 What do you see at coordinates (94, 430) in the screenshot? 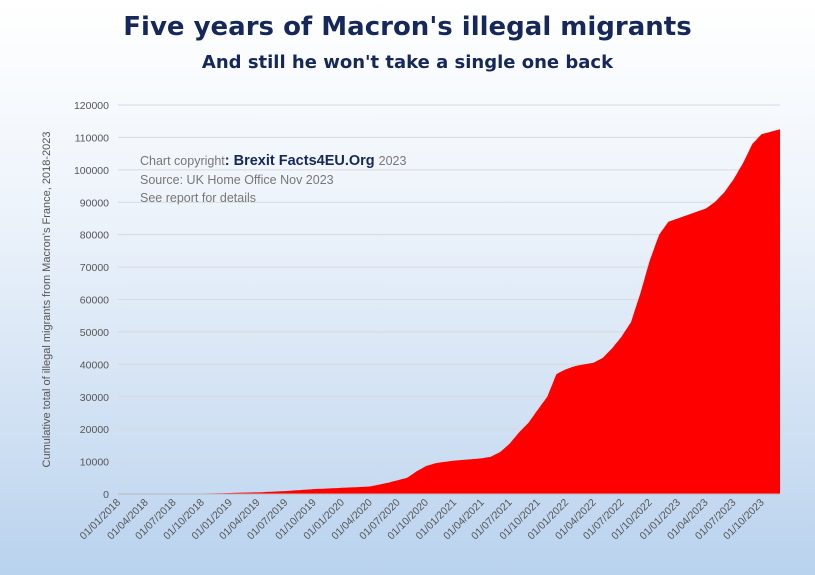
I see `y-tick-label: 20000` at bounding box center [94, 430].